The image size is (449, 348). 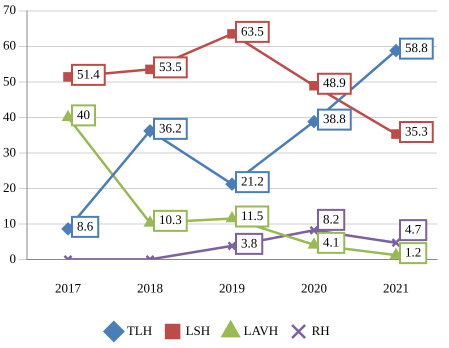 I want to click on legend-label: LAVH, so click(x=261, y=330).